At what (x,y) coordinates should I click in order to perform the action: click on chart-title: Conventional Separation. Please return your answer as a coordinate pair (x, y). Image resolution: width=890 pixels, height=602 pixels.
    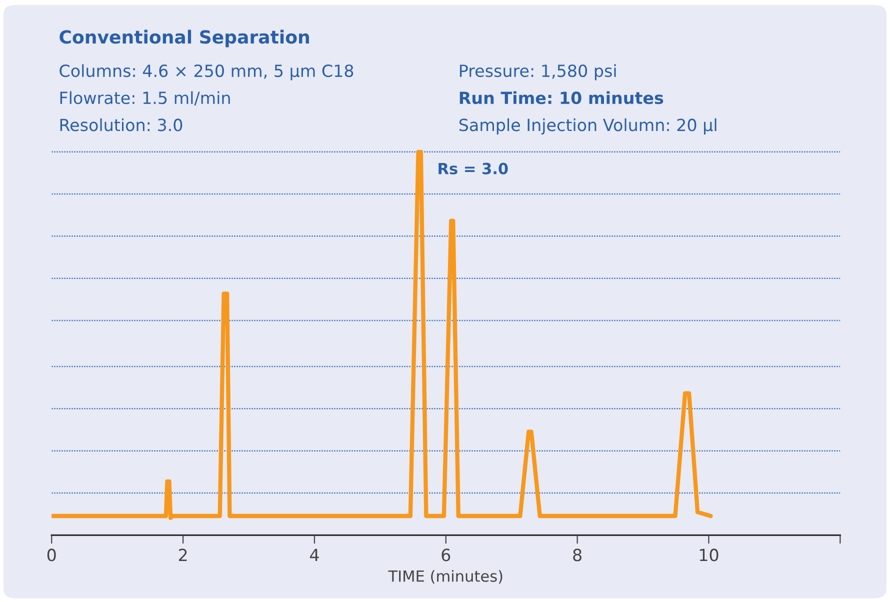
    Looking at the image, I should click on (184, 39).